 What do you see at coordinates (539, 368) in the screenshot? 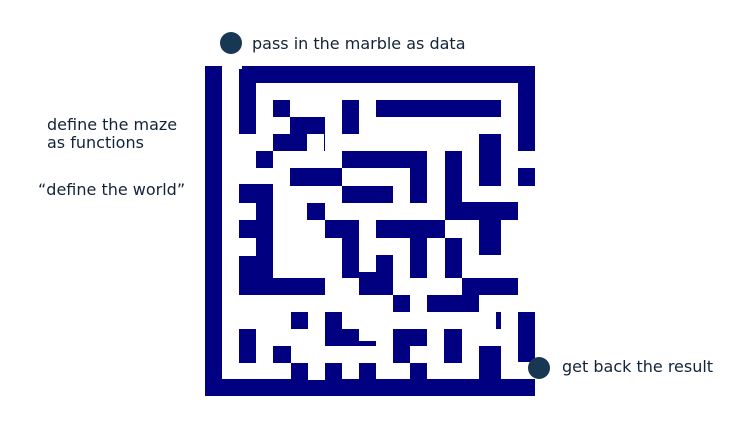
I see `marble-end-dot` at bounding box center [539, 368].